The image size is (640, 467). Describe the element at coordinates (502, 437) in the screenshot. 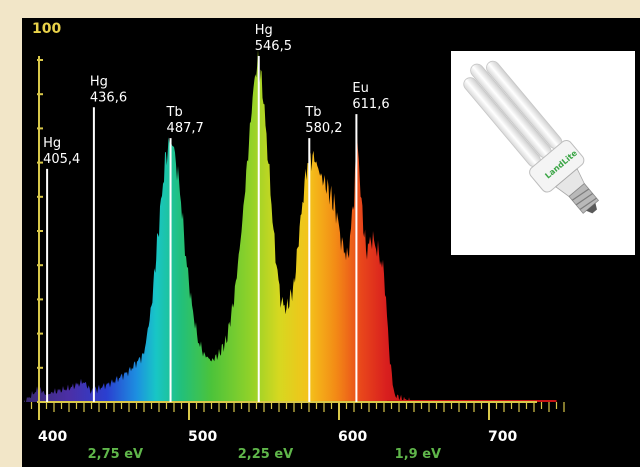

I see `x-tick-label: 700` at that location.